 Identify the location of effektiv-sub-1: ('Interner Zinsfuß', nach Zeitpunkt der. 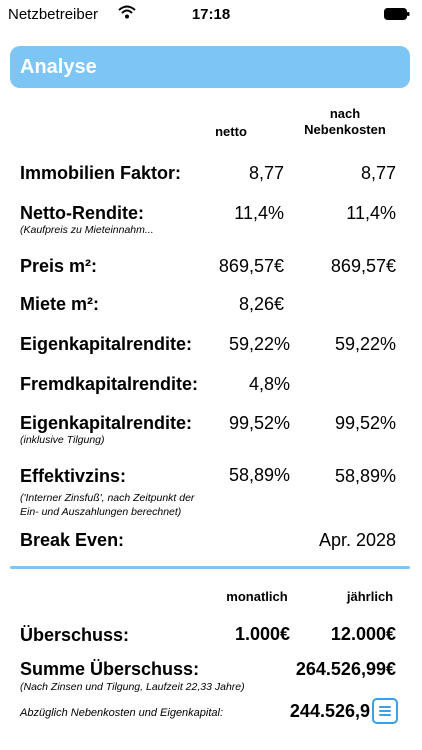
(107, 498).